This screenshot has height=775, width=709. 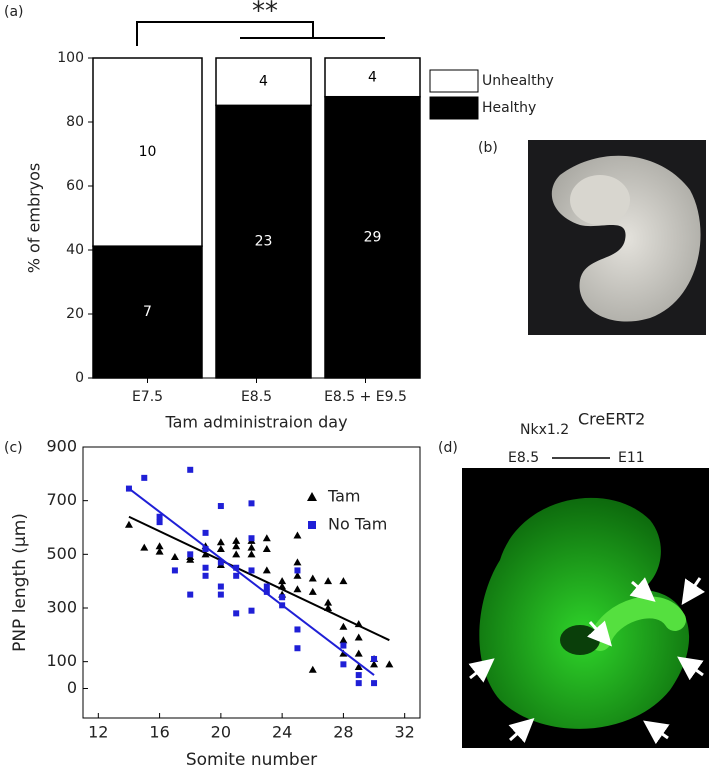 I want to click on count-label: 29, so click(x=373, y=237).